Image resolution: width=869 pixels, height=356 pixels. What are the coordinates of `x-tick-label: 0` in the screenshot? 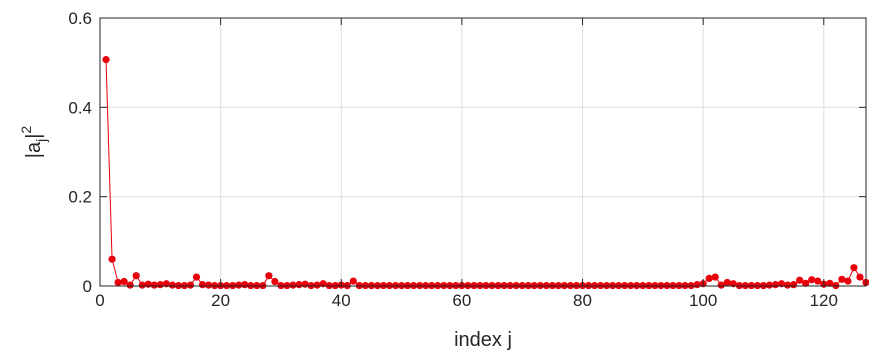 It's located at (99, 300).